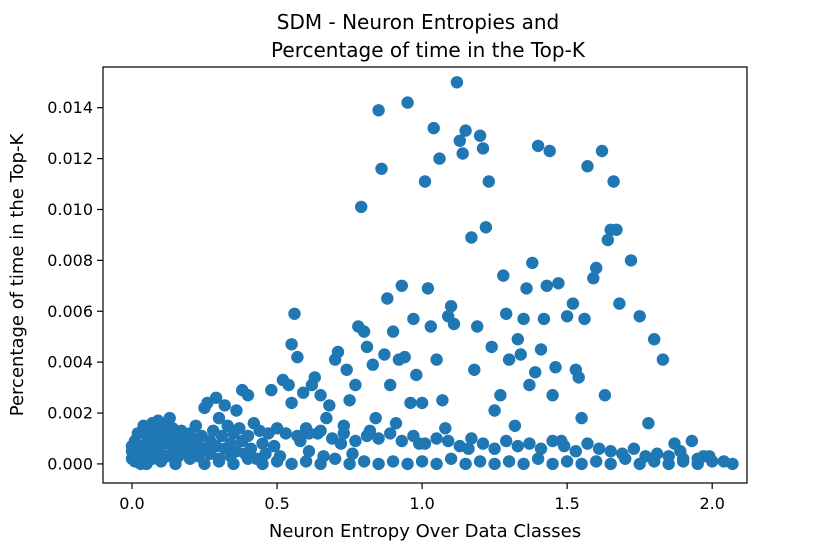  What do you see at coordinates (276, 503) in the screenshot?
I see `x-tick-label: 0.5` at bounding box center [276, 503].